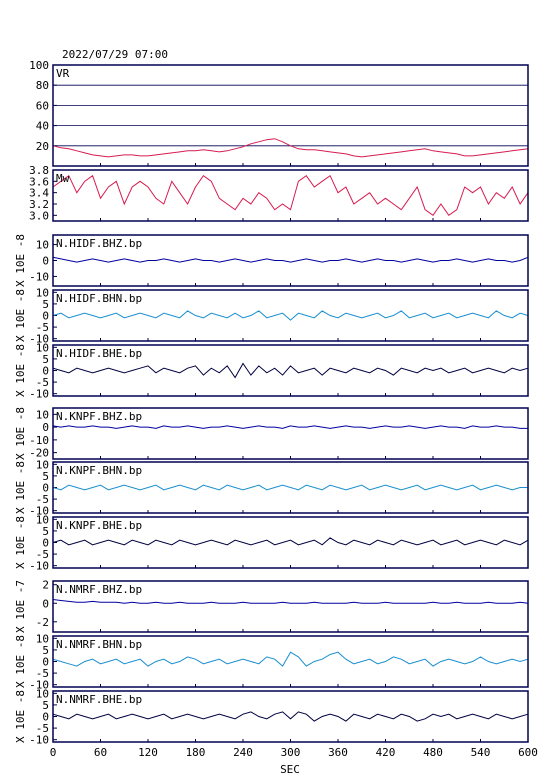 This screenshot has width=554, height=781. Describe the element at coordinates (42, 85) in the screenshot. I see `y-tick-label: 80` at that location.